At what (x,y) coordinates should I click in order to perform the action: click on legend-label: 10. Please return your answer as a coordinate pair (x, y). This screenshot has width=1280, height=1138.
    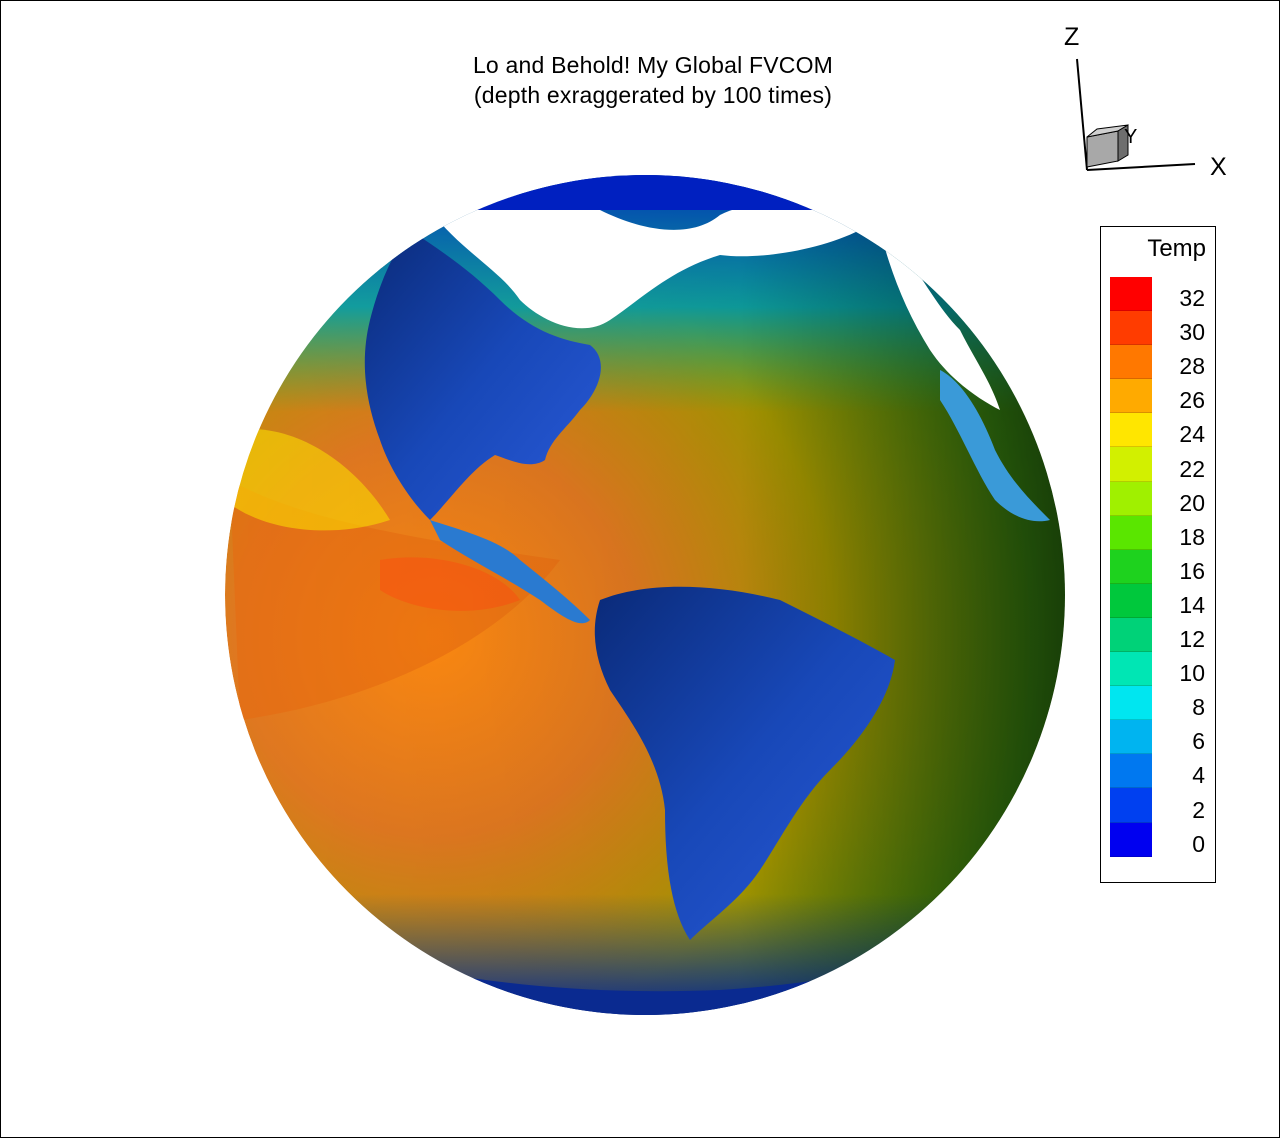
    Looking at the image, I should click on (1192, 673).